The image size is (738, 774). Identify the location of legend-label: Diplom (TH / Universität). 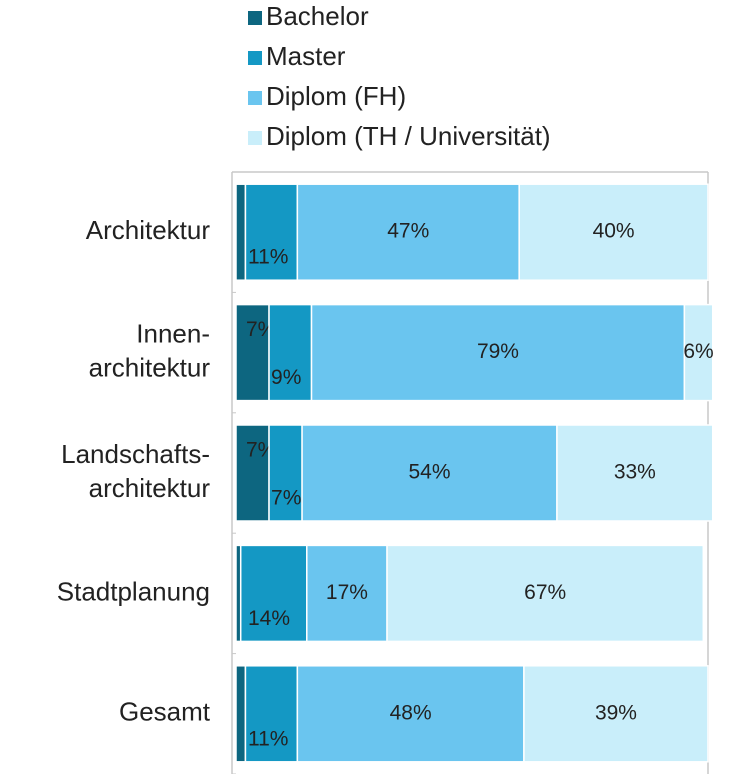
(408, 136).